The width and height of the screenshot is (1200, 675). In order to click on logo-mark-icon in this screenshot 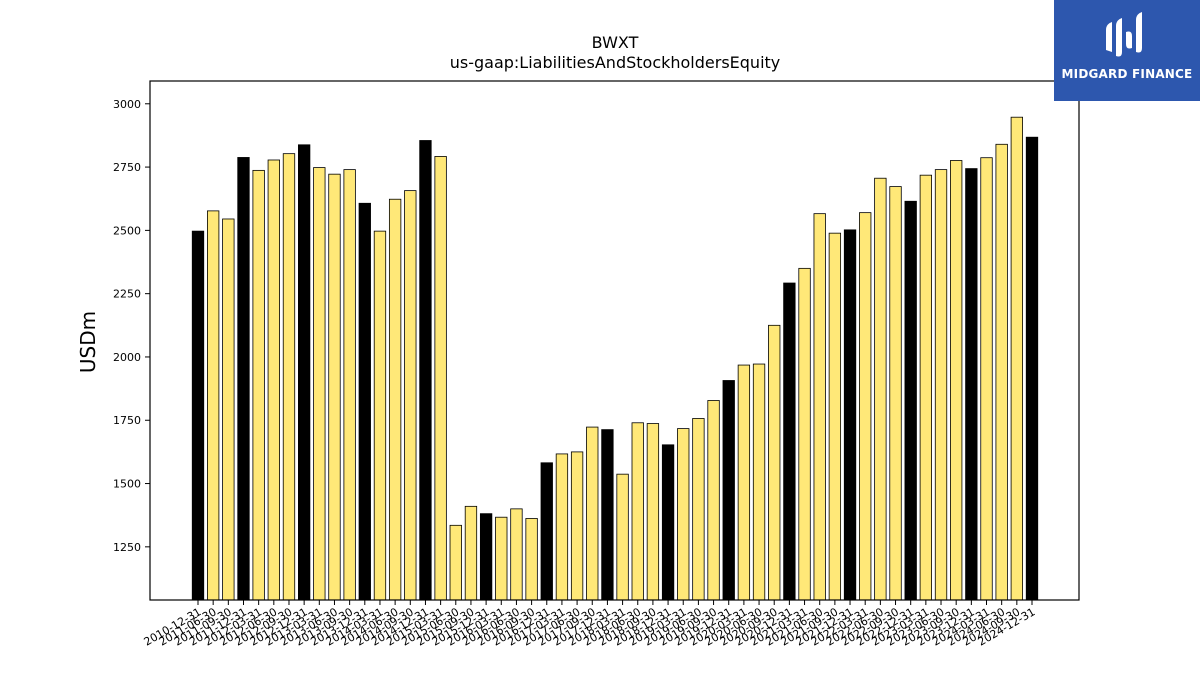, I will do `click(1124, 34)`.